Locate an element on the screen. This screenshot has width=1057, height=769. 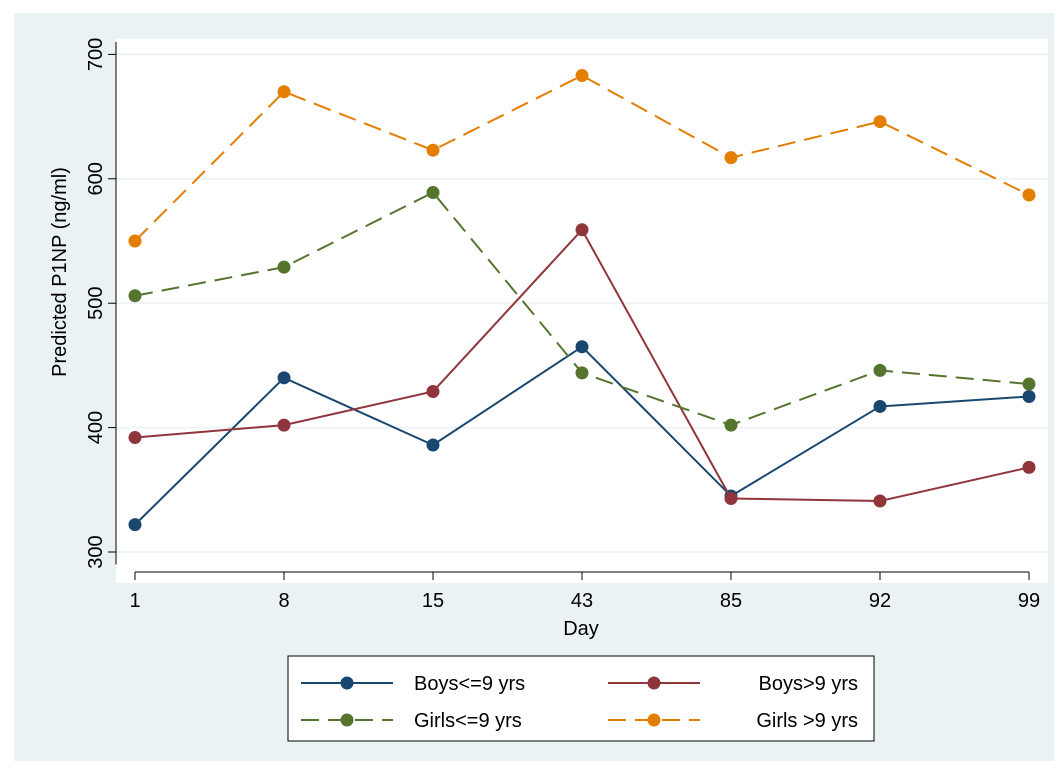
x-tick-label-85: 85 is located at coordinates (731, 601).